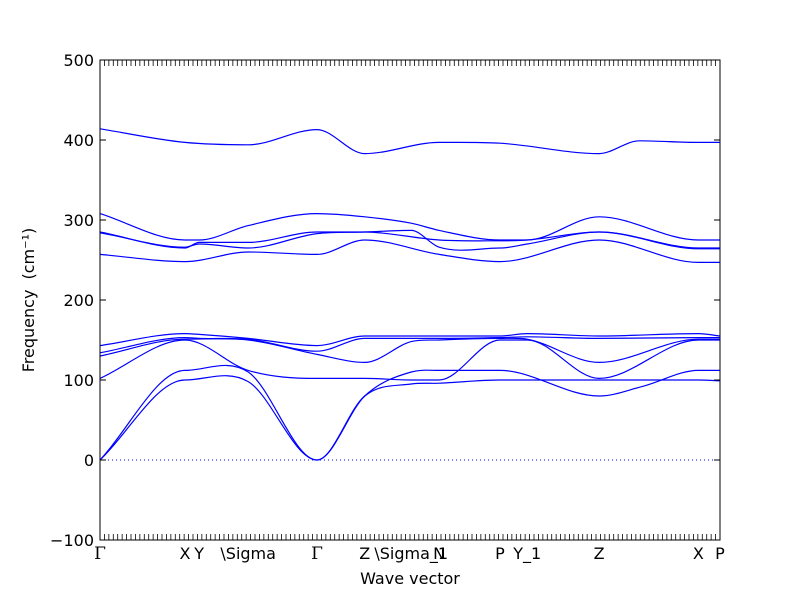 Image resolution: width=800 pixels, height=600 pixels. Describe the element at coordinates (720, 553) in the screenshot. I see `x-tick-label-13: P` at that location.